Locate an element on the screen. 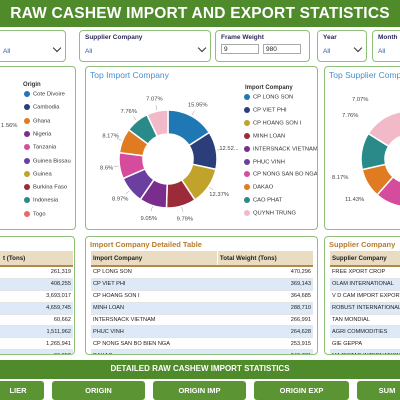 The image size is (400, 400). origin-legend-item: Guinea Bissau is located at coordinates (47, 161).